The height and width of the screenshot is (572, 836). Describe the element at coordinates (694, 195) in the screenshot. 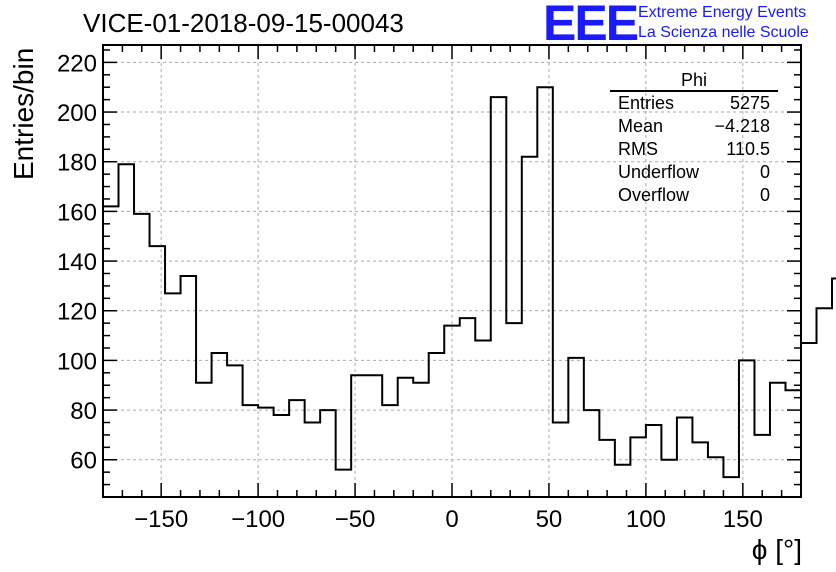

I see `stats-row-overflow: Overflow 0` at that location.